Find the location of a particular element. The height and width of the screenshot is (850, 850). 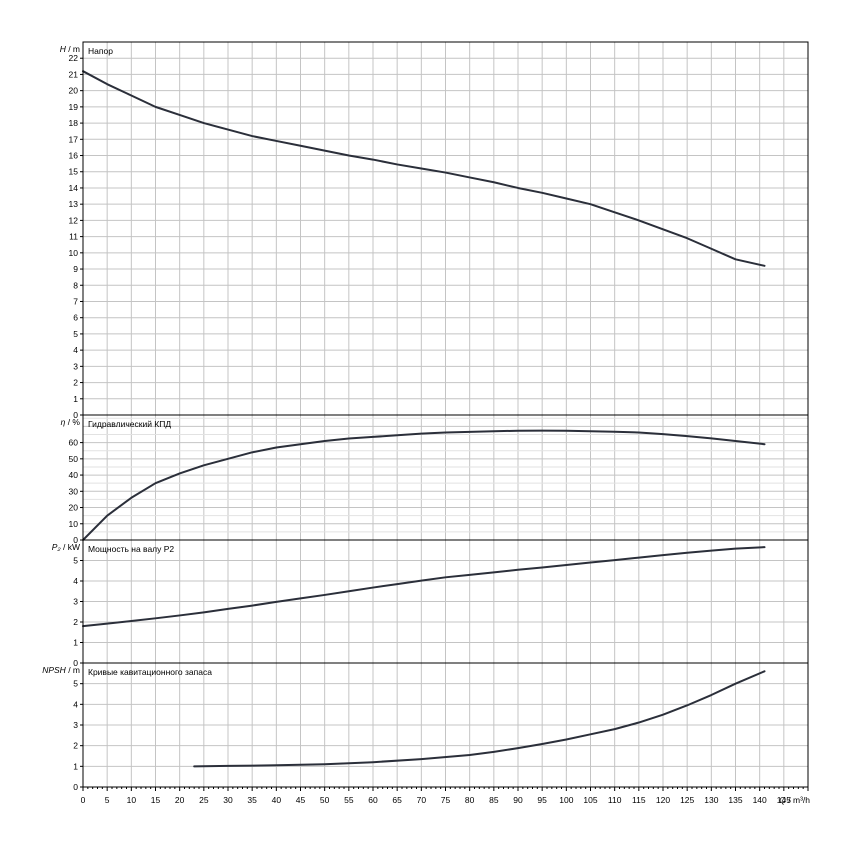

panel-title-power: Мощность на валу P2 is located at coordinates (131, 549).